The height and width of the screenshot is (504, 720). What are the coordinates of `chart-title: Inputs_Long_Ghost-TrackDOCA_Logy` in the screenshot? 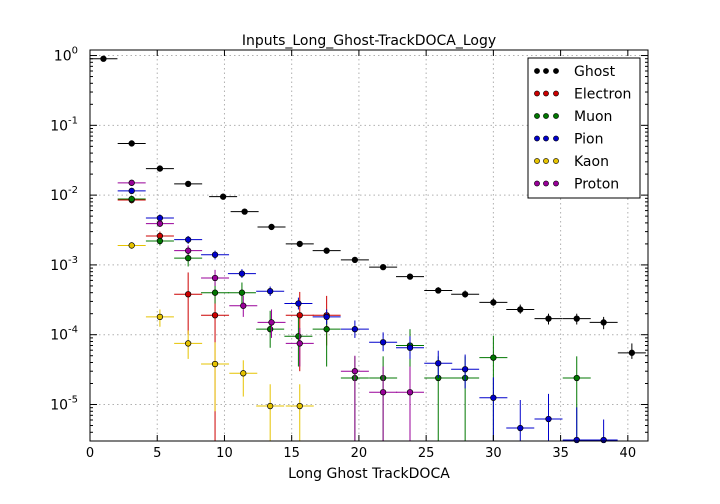 It's located at (369, 41).